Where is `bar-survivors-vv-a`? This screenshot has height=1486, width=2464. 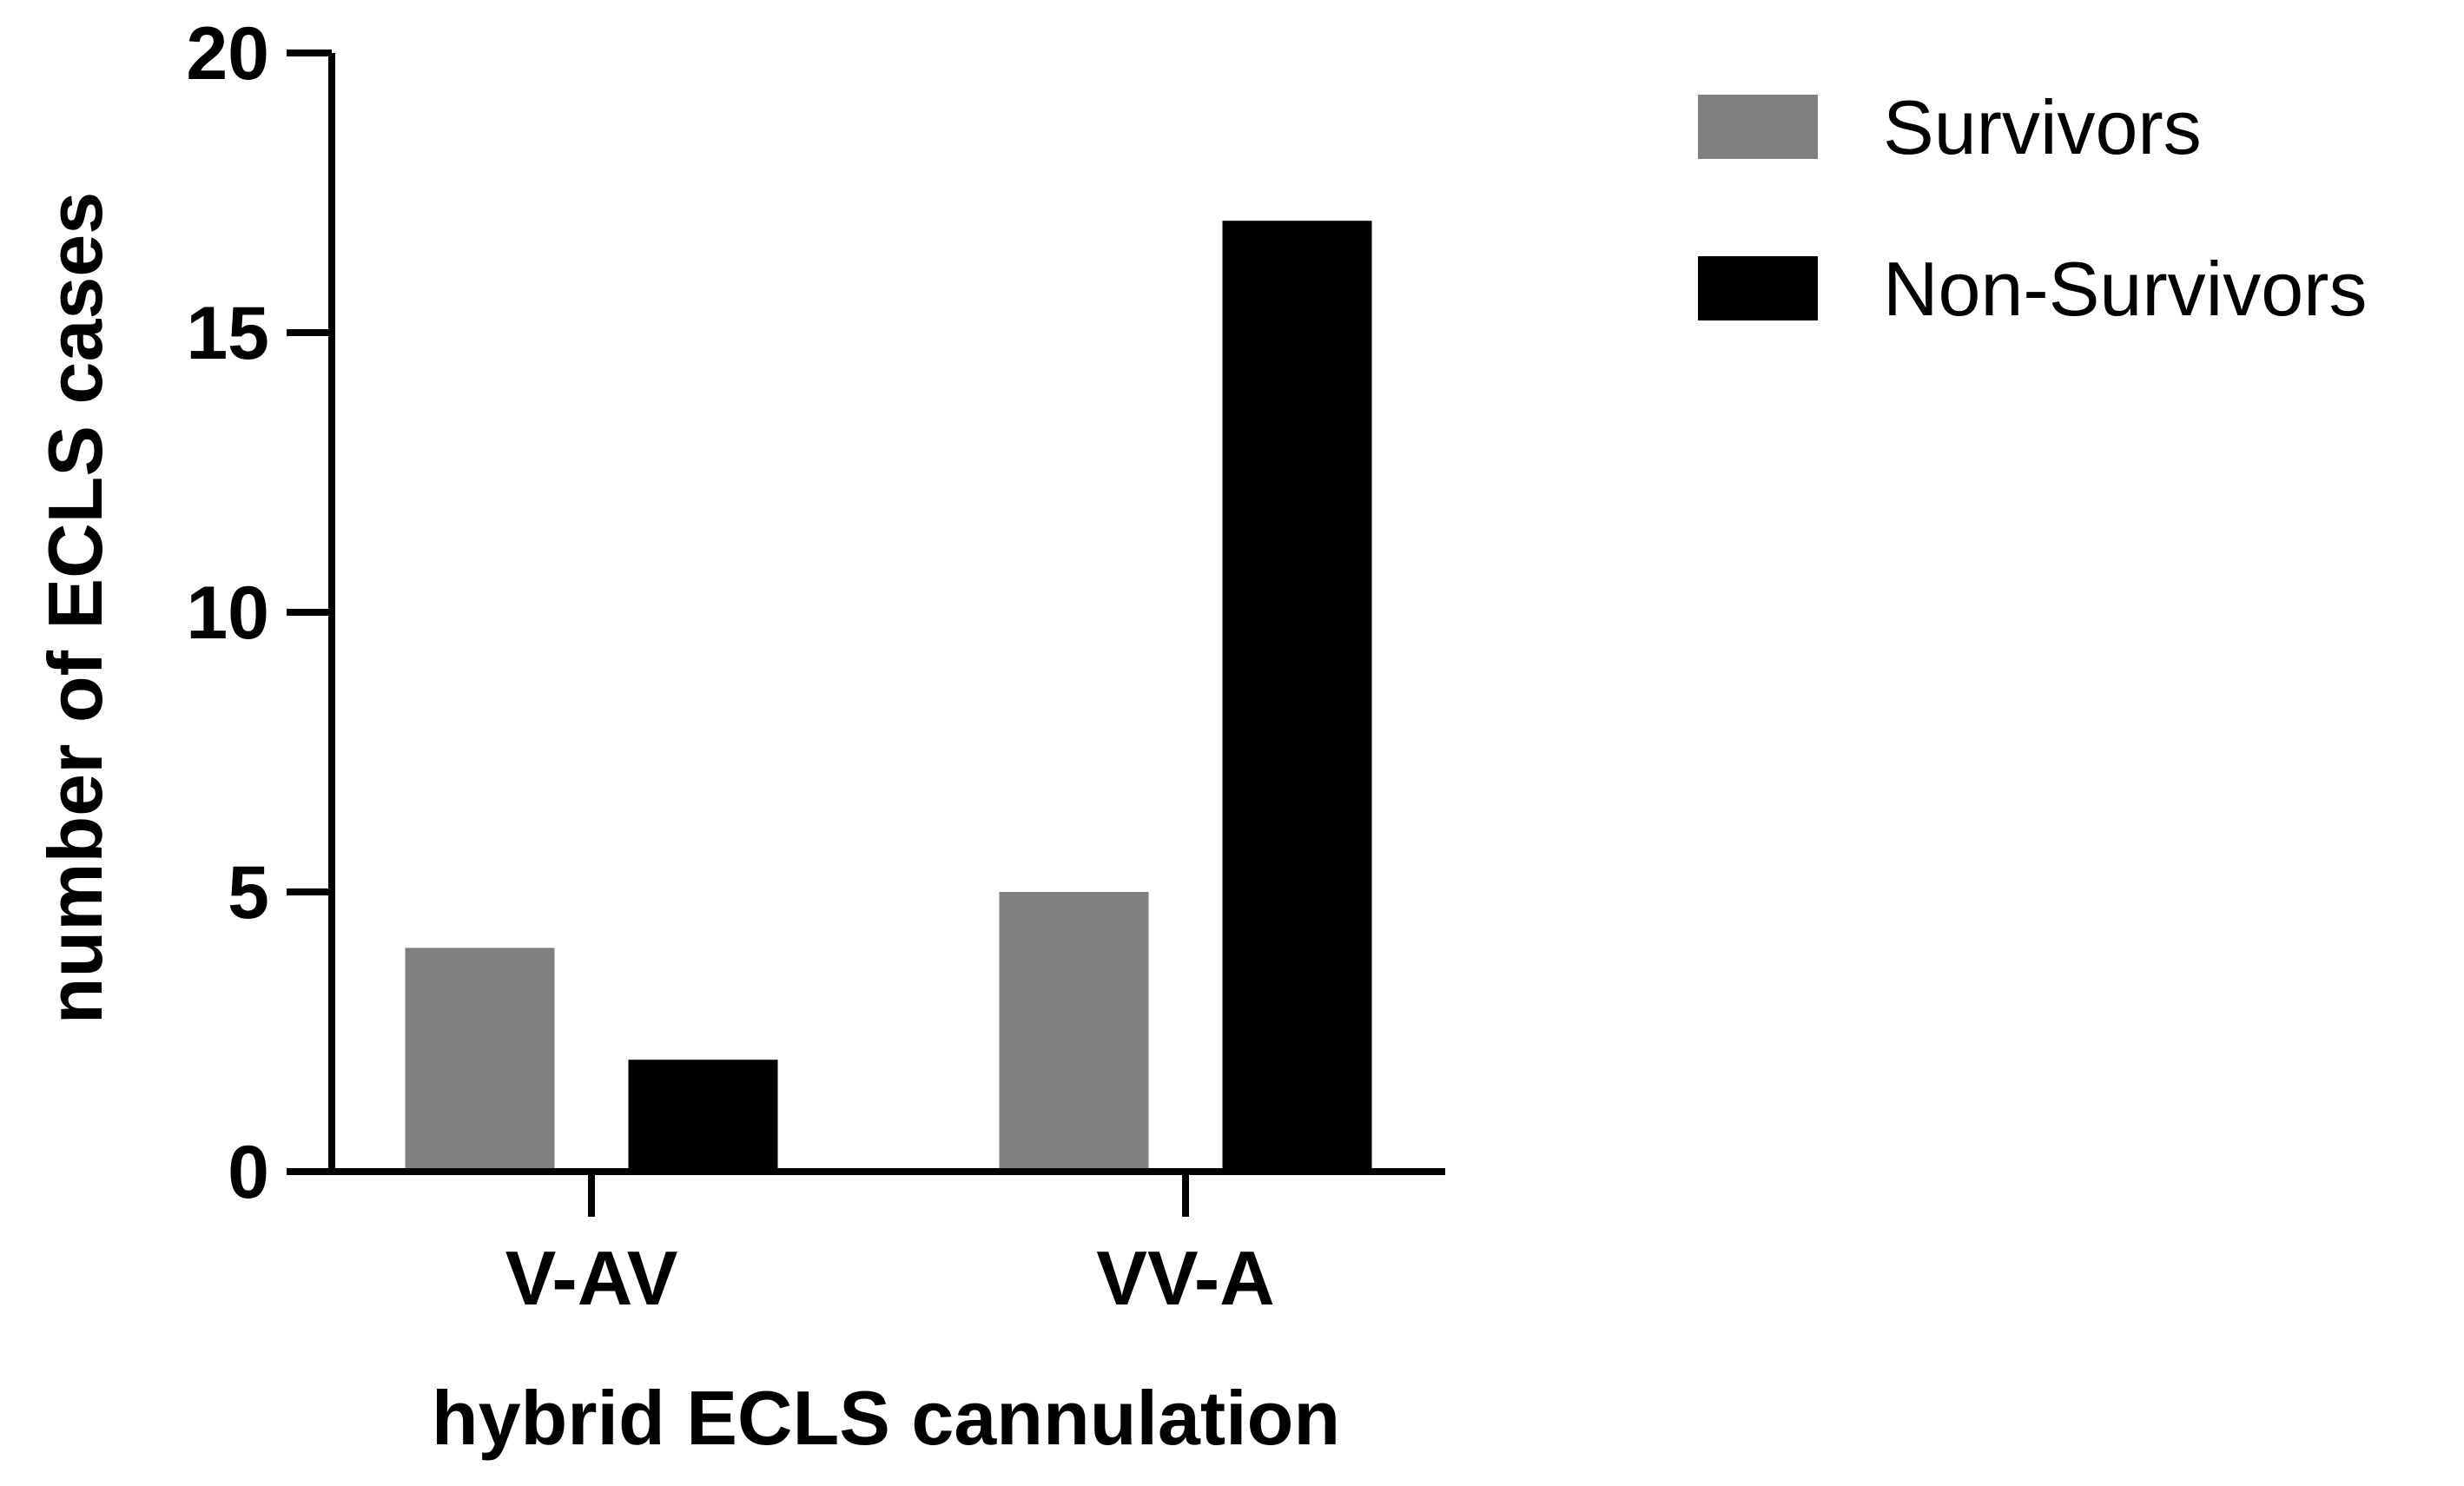 bar-survivors-vv-a is located at coordinates (1074, 1032).